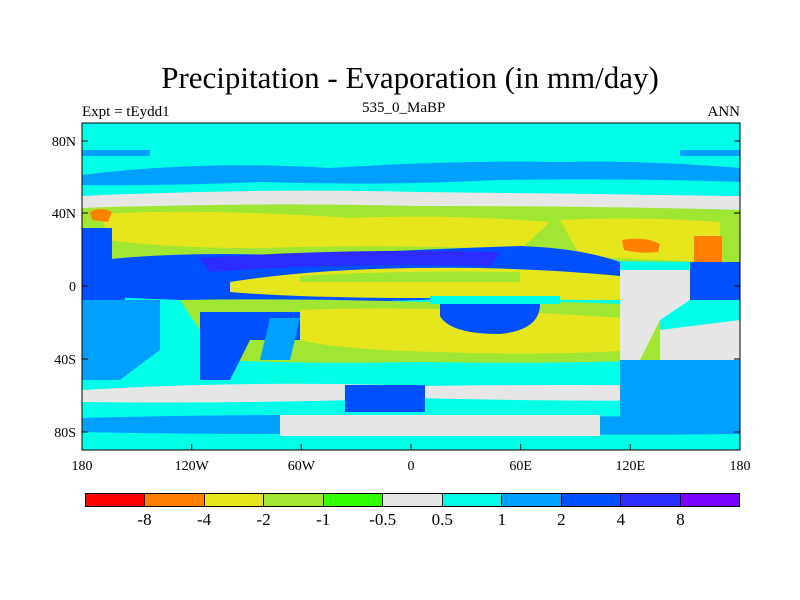  I want to click on x-tick-label: 120W, so click(192, 466).